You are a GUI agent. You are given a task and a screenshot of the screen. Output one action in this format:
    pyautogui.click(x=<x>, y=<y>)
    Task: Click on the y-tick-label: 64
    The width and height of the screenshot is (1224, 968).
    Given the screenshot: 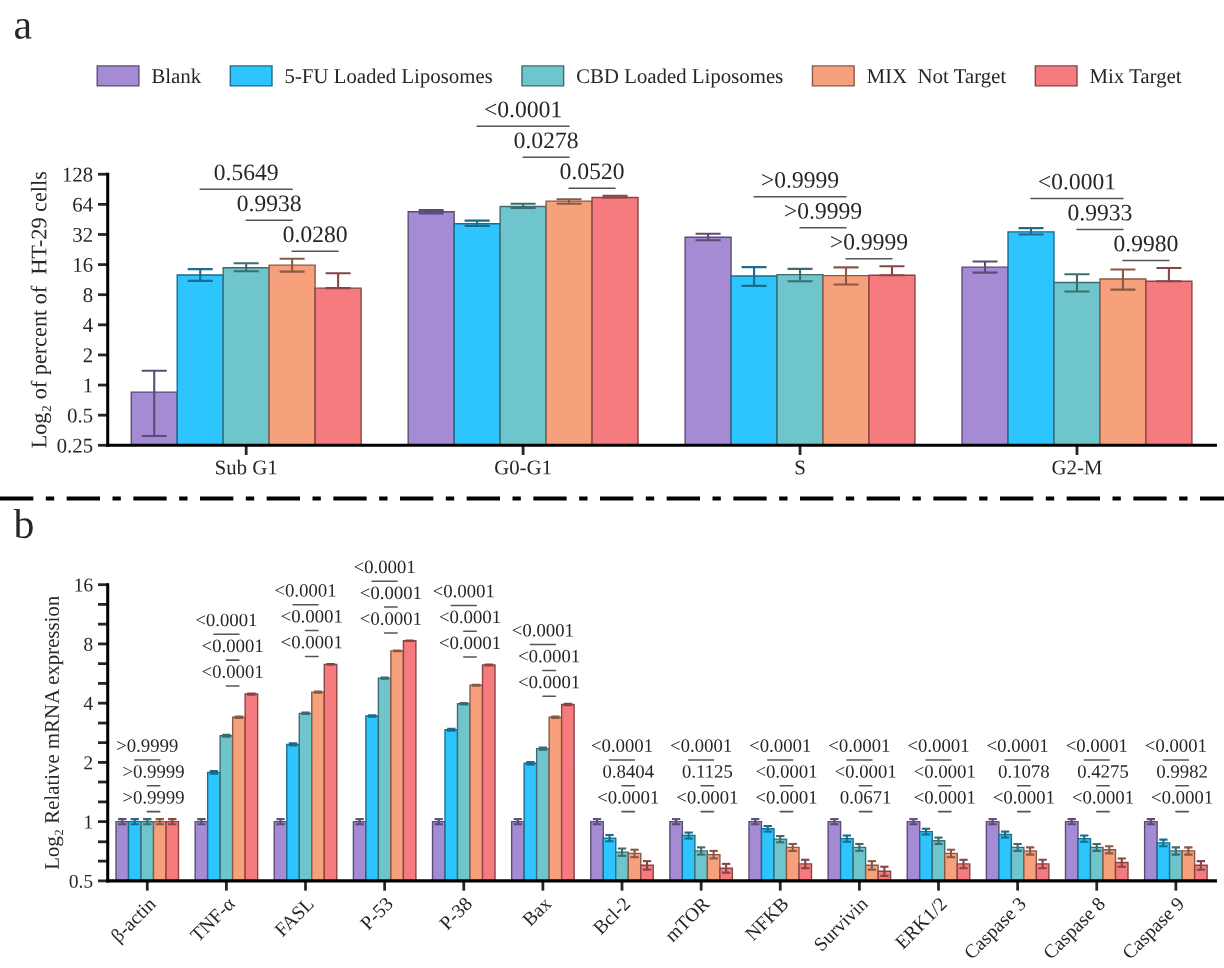 What is the action you would take?
    pyautogui.click(x=83, y=204)
    